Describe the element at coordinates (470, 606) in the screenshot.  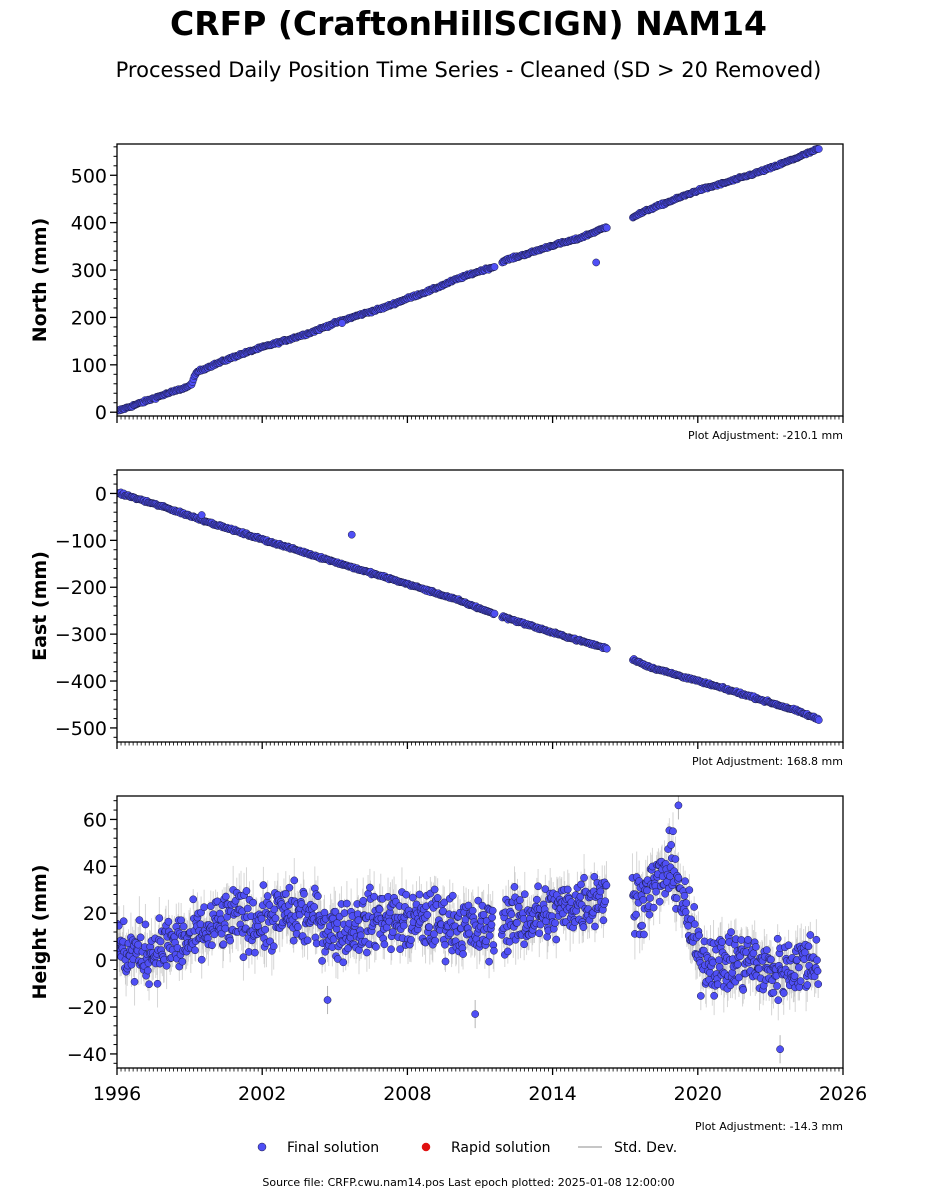
I see `data-points` at that location.